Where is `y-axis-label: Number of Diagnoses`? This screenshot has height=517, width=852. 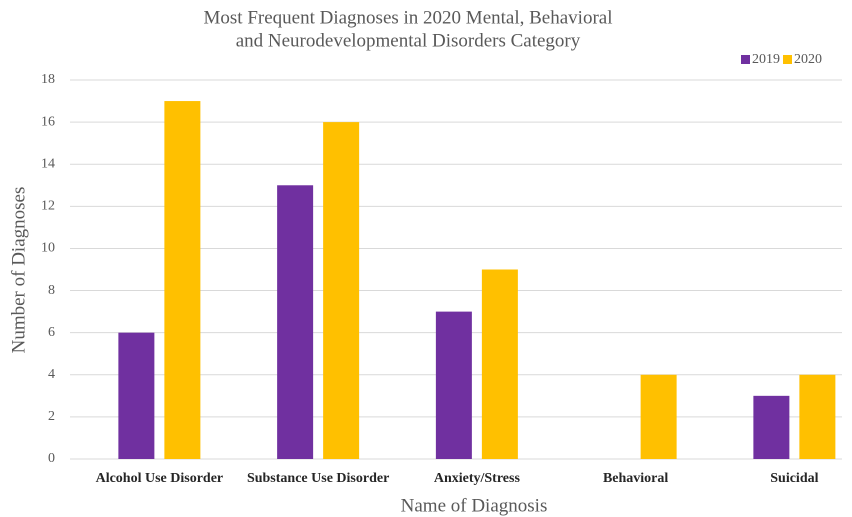
y-axis-label: Number of Diagnoses is located at coordinates (18, 270).